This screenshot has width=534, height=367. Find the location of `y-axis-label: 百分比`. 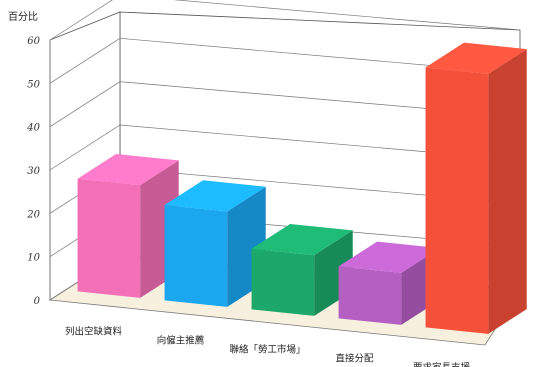

y-axis-label: 百分比 is located at coordinates (23, 17).